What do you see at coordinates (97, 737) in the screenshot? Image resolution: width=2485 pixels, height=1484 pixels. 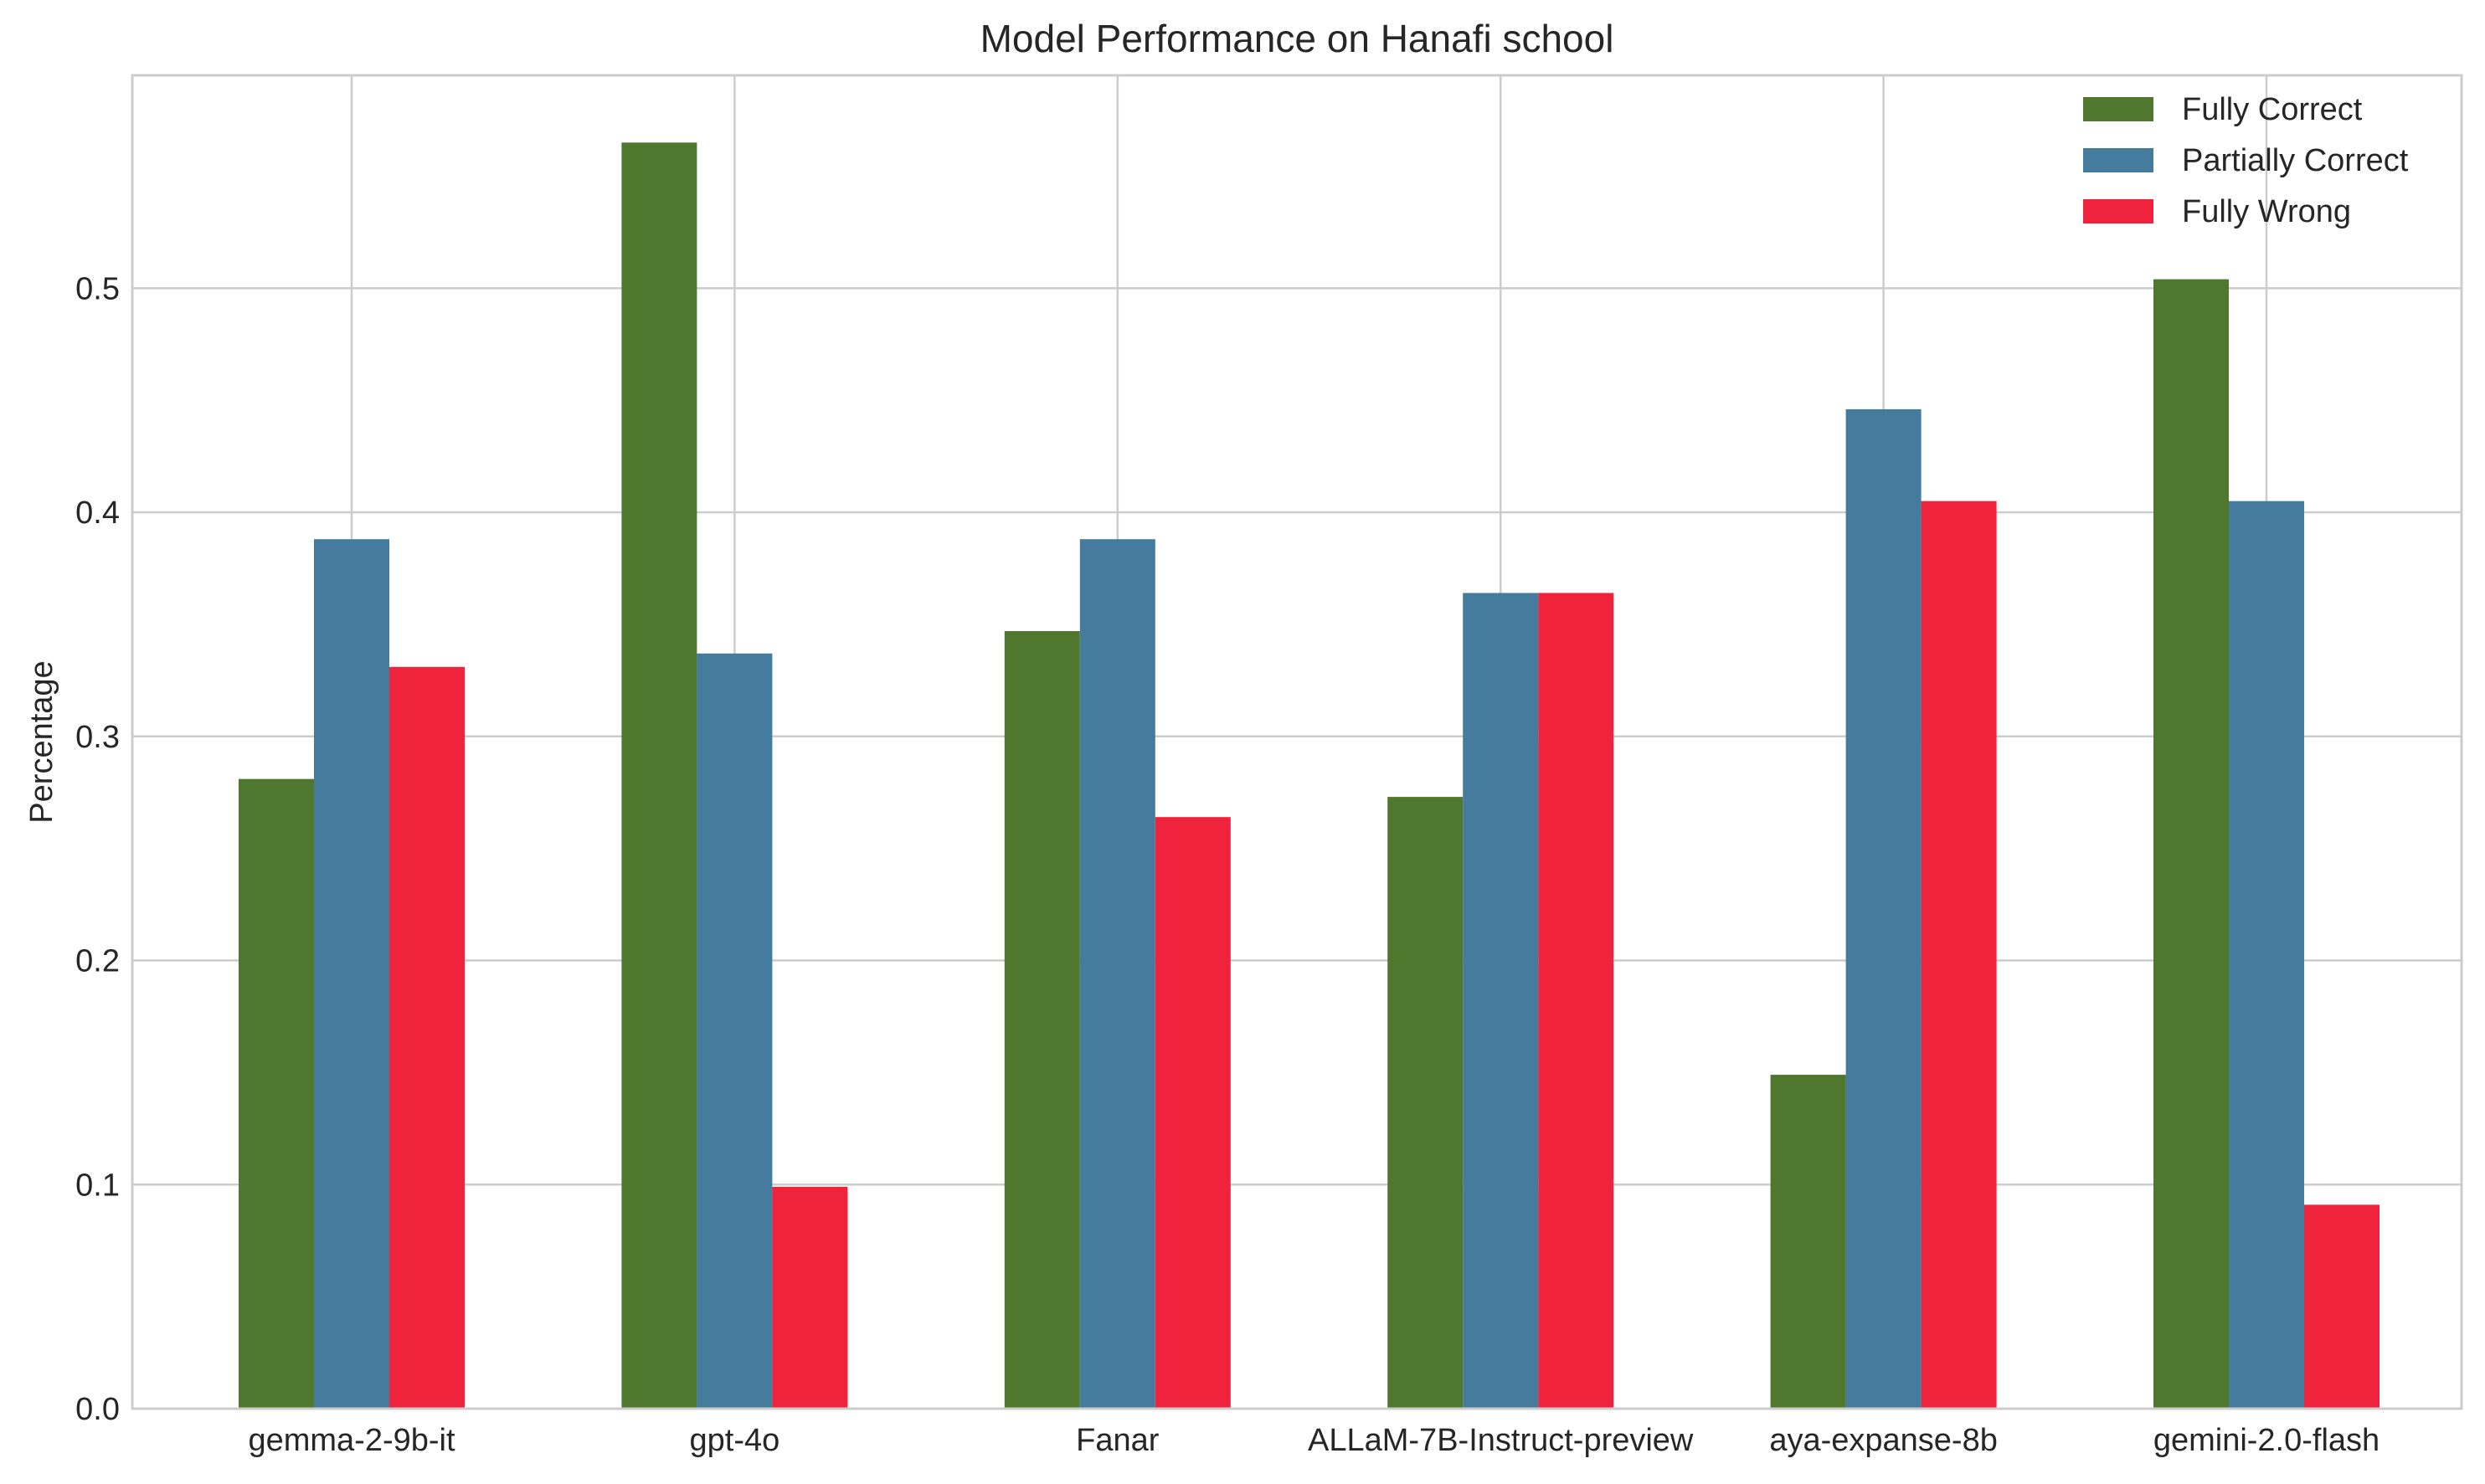 I see `y-tick-label: 0.3` at bounding box center [97, 737].